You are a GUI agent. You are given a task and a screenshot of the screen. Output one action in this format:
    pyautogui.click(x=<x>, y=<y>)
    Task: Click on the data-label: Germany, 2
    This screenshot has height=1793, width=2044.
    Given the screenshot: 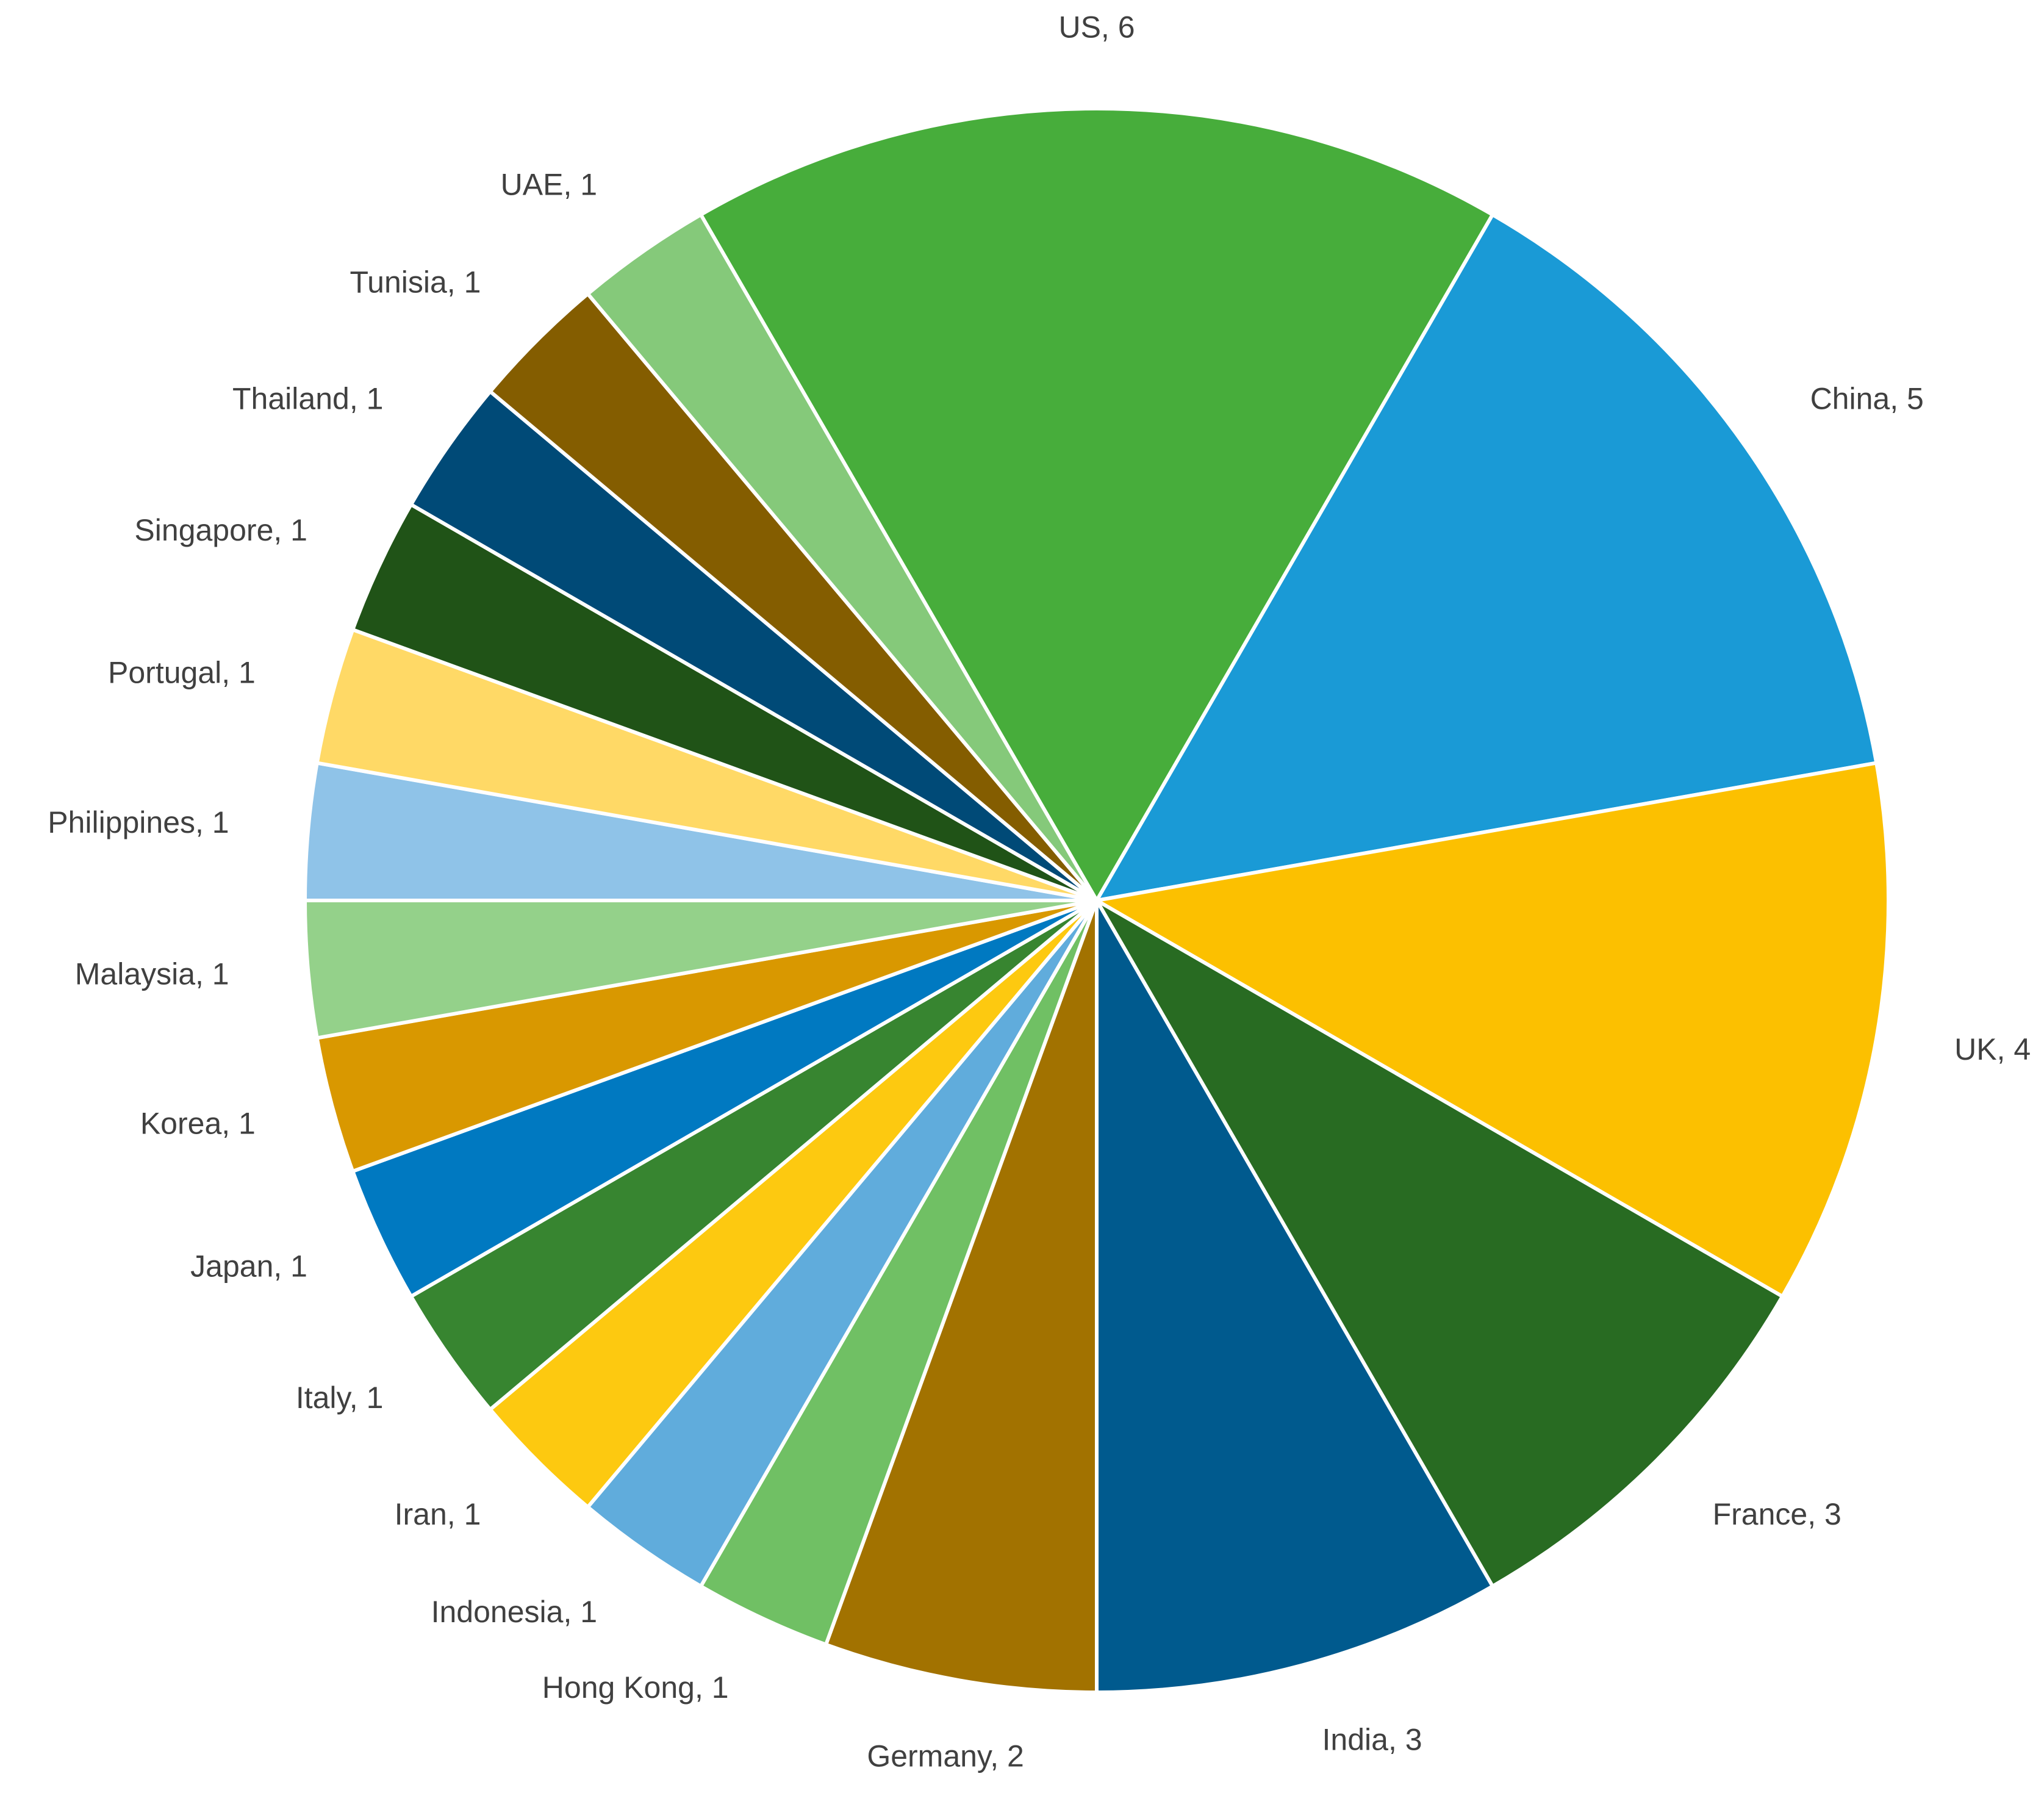 What is the action you would take?
    pyautogui.click(x=945, y=1756)
    